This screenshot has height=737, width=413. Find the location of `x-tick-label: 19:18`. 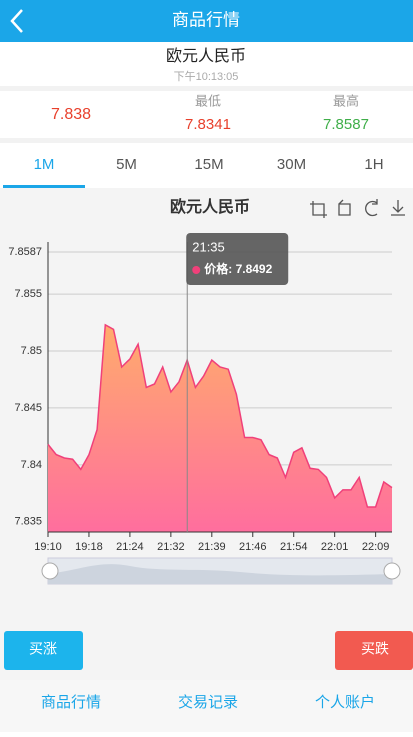

x-tick-label: 19:18 is located at coordinates (89, 547).